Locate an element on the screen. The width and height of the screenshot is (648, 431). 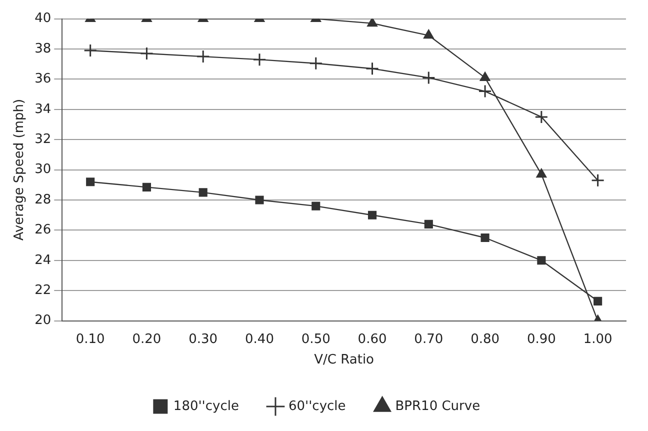
y-tick-label: 34 is located at coordinates (43, 109).